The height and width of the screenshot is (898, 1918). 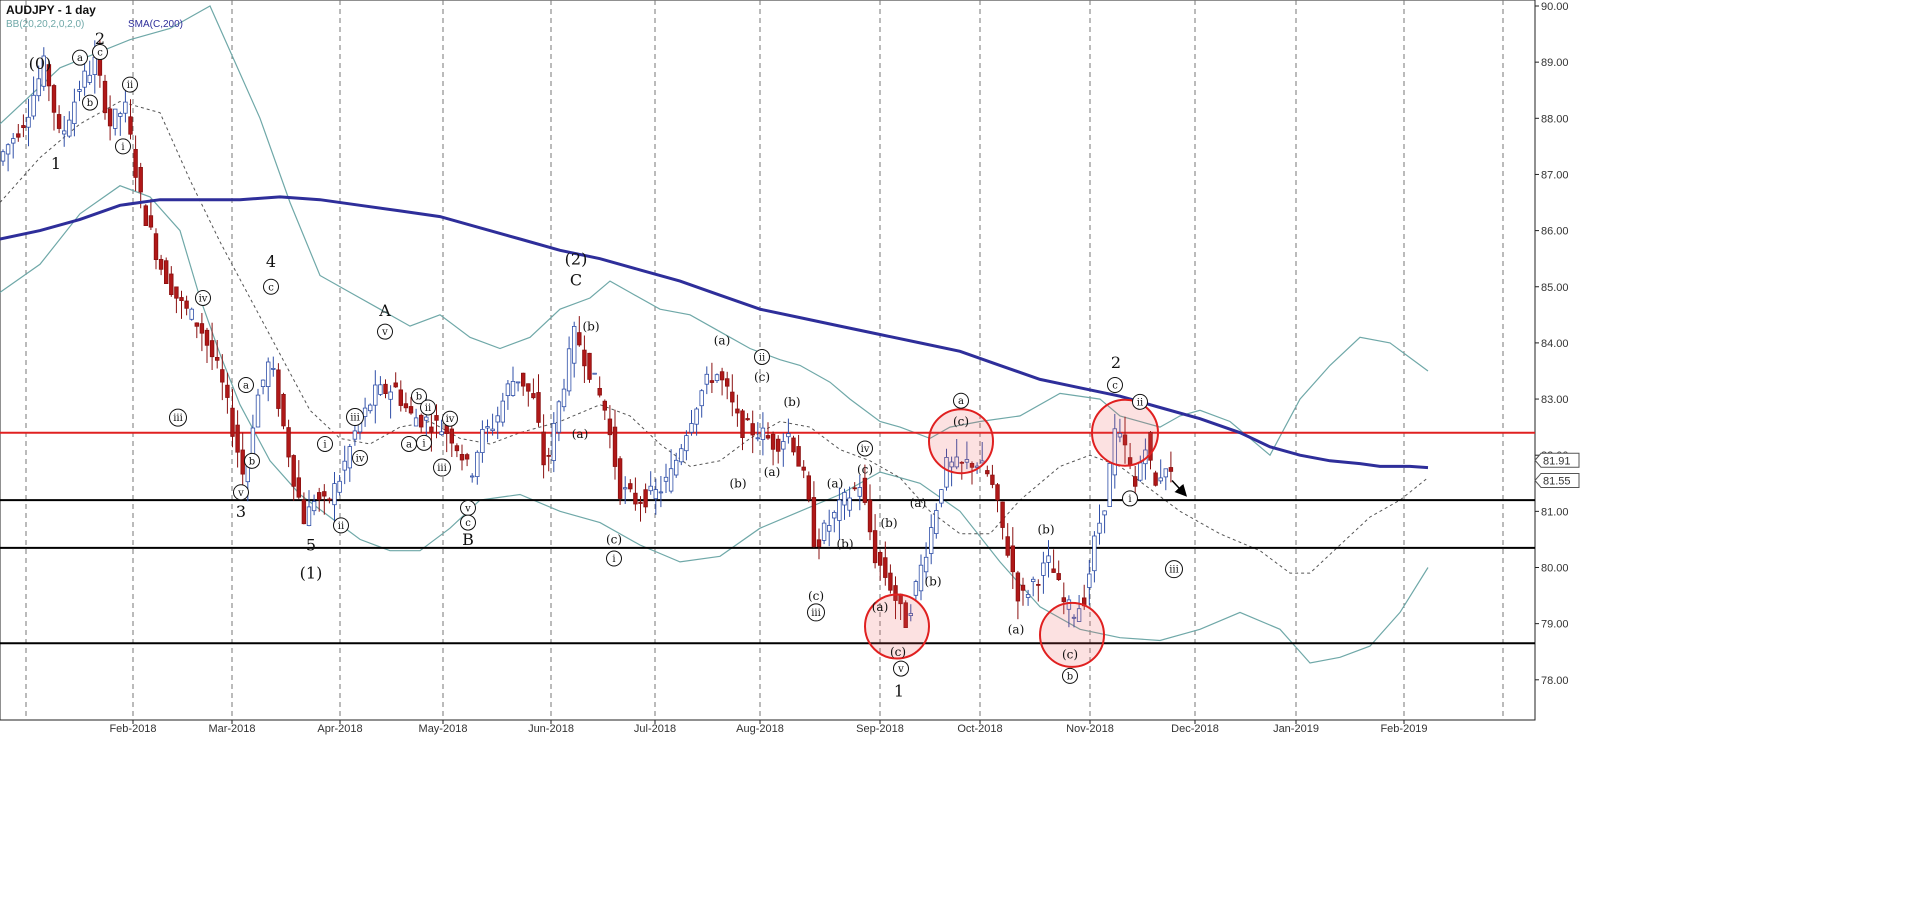 What do you see at coordinates (1296, 729) in the screenshot?
I see `x-tick-label: Jan-2019` at bounding box center [1296, 729].